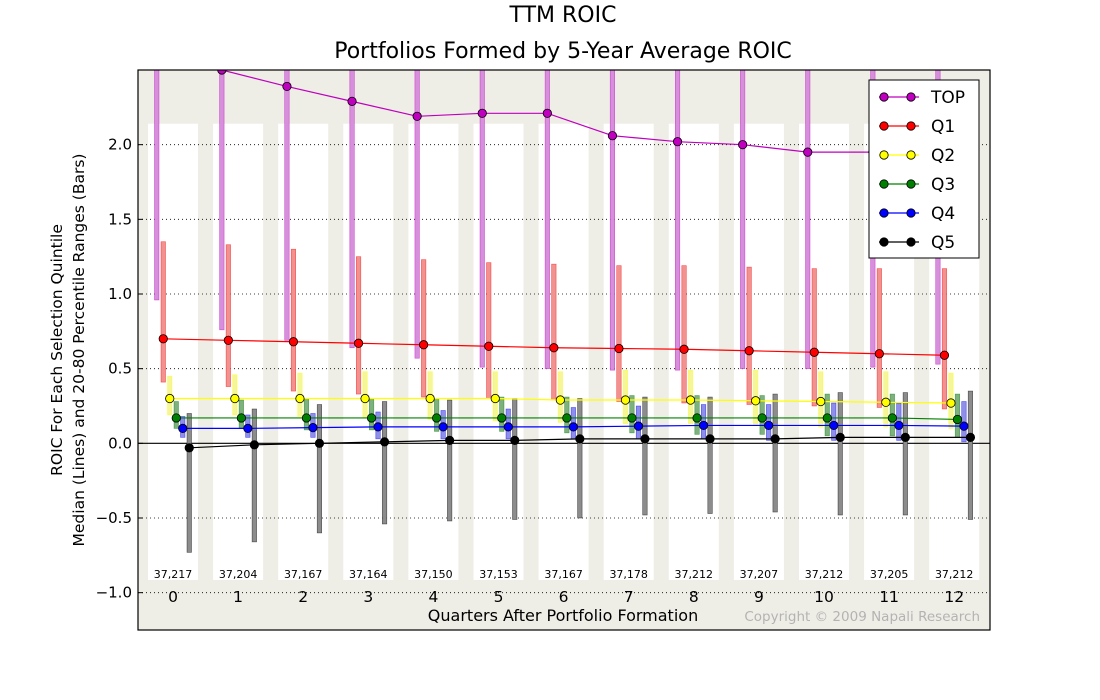  What do you see at coordinates (943, 156) in the screenshot?
I see `legend-label-q2: Q2` at bounding box center [943, 156].